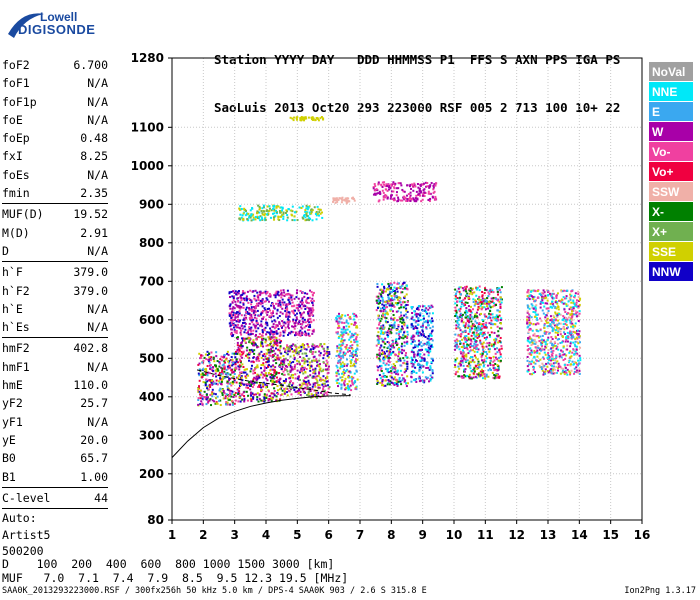 The height and width of the screenshot is (600, 700). I want to click on legend-item-nnw: NNW, so click(671, 272).